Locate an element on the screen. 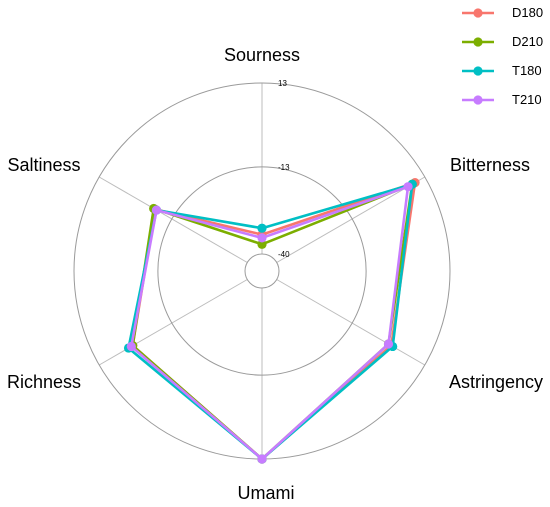 The height and width of the screenshot is (507, 550). legend-item-t180: T180 is located at coordinates (503, 72).